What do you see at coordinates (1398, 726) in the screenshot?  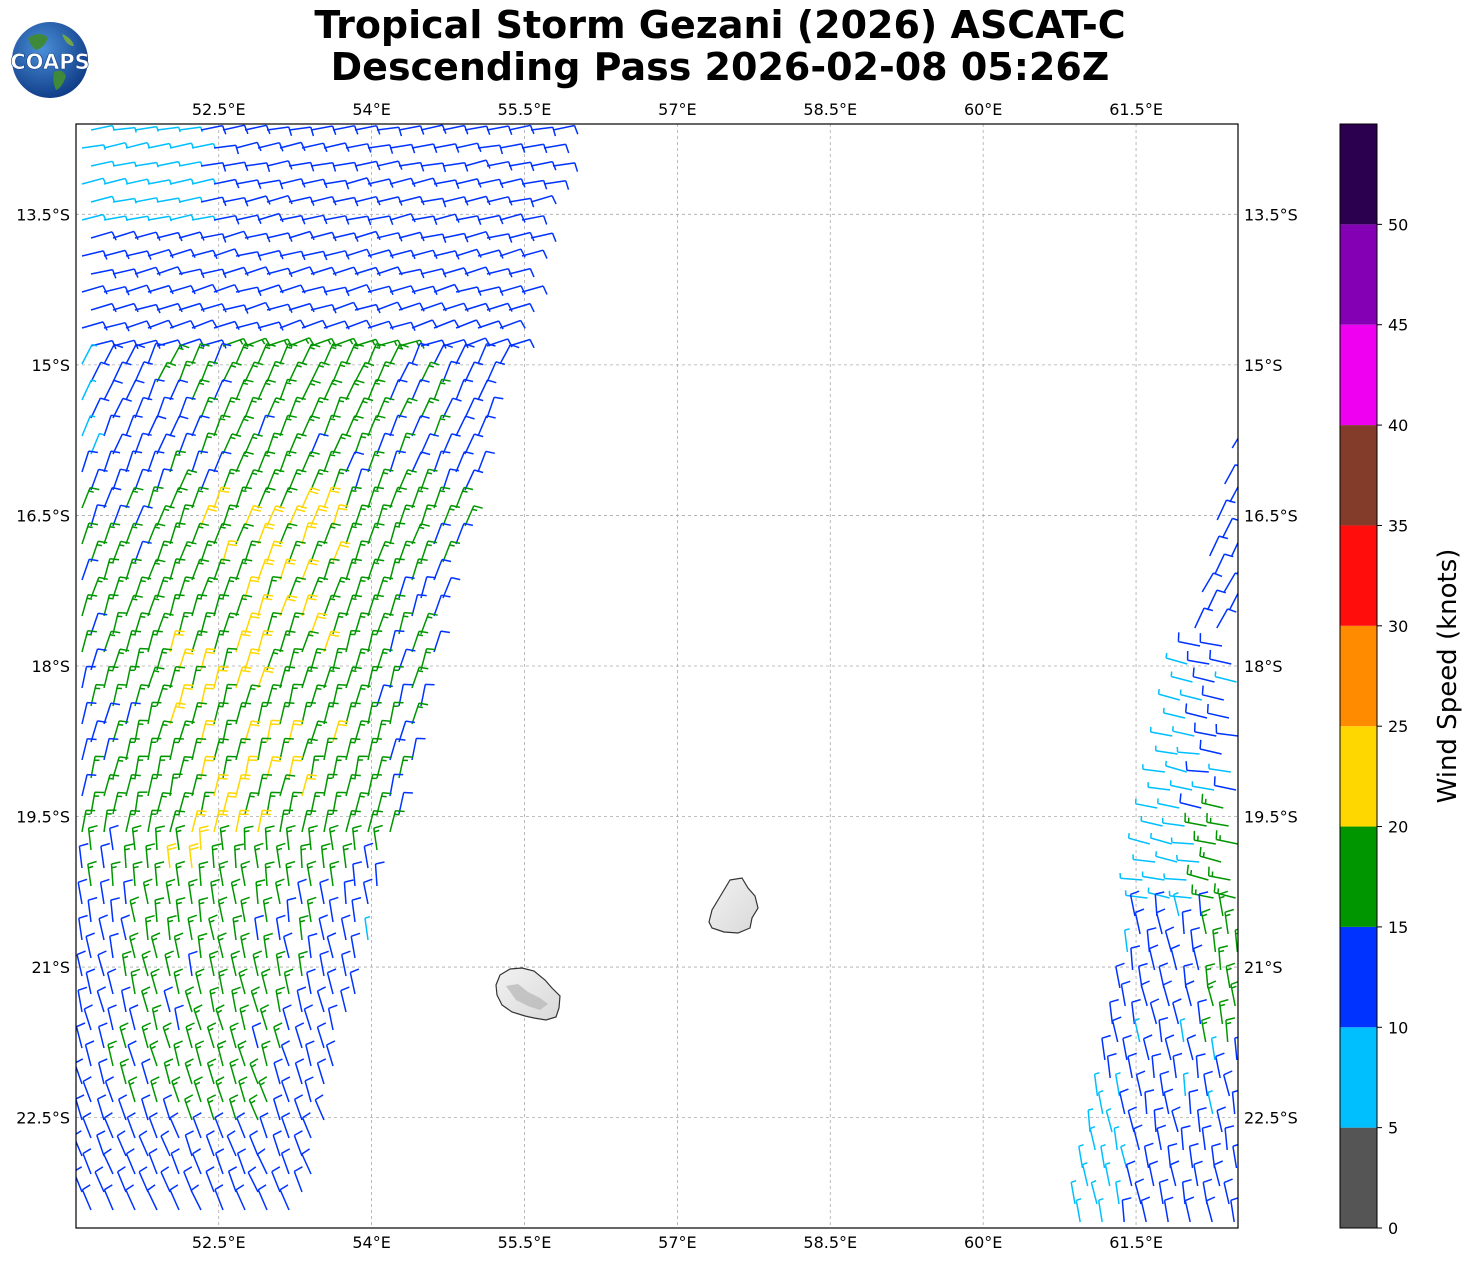 I see `colorbar-tick-label: 25` at bounding box center [1398, 726].